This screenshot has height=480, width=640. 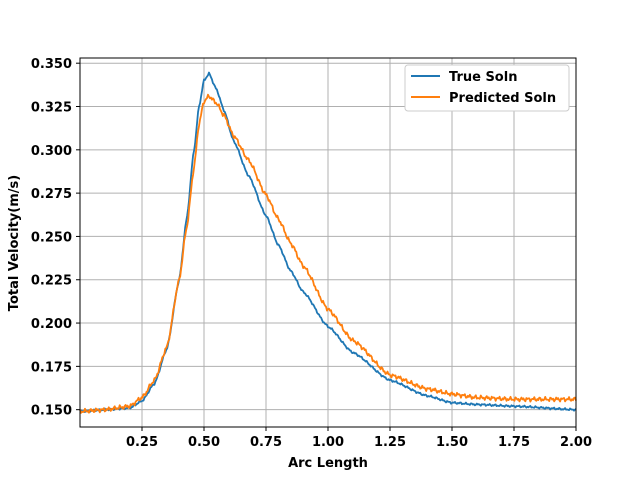 What do you see at coordinates (14, 243) in the screenshot?
I see `y-axis-label: Total Velocity(m/s)` at bounding box center [14, 243].